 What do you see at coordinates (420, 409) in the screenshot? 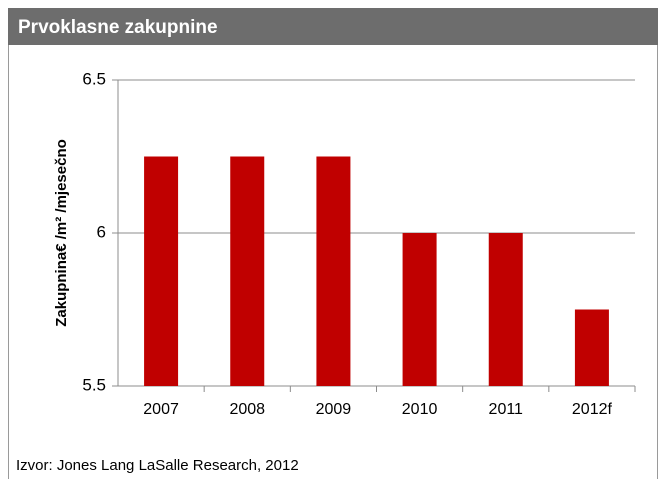
I see `x-tick-label: 2010` at bounding box center [420, 409].